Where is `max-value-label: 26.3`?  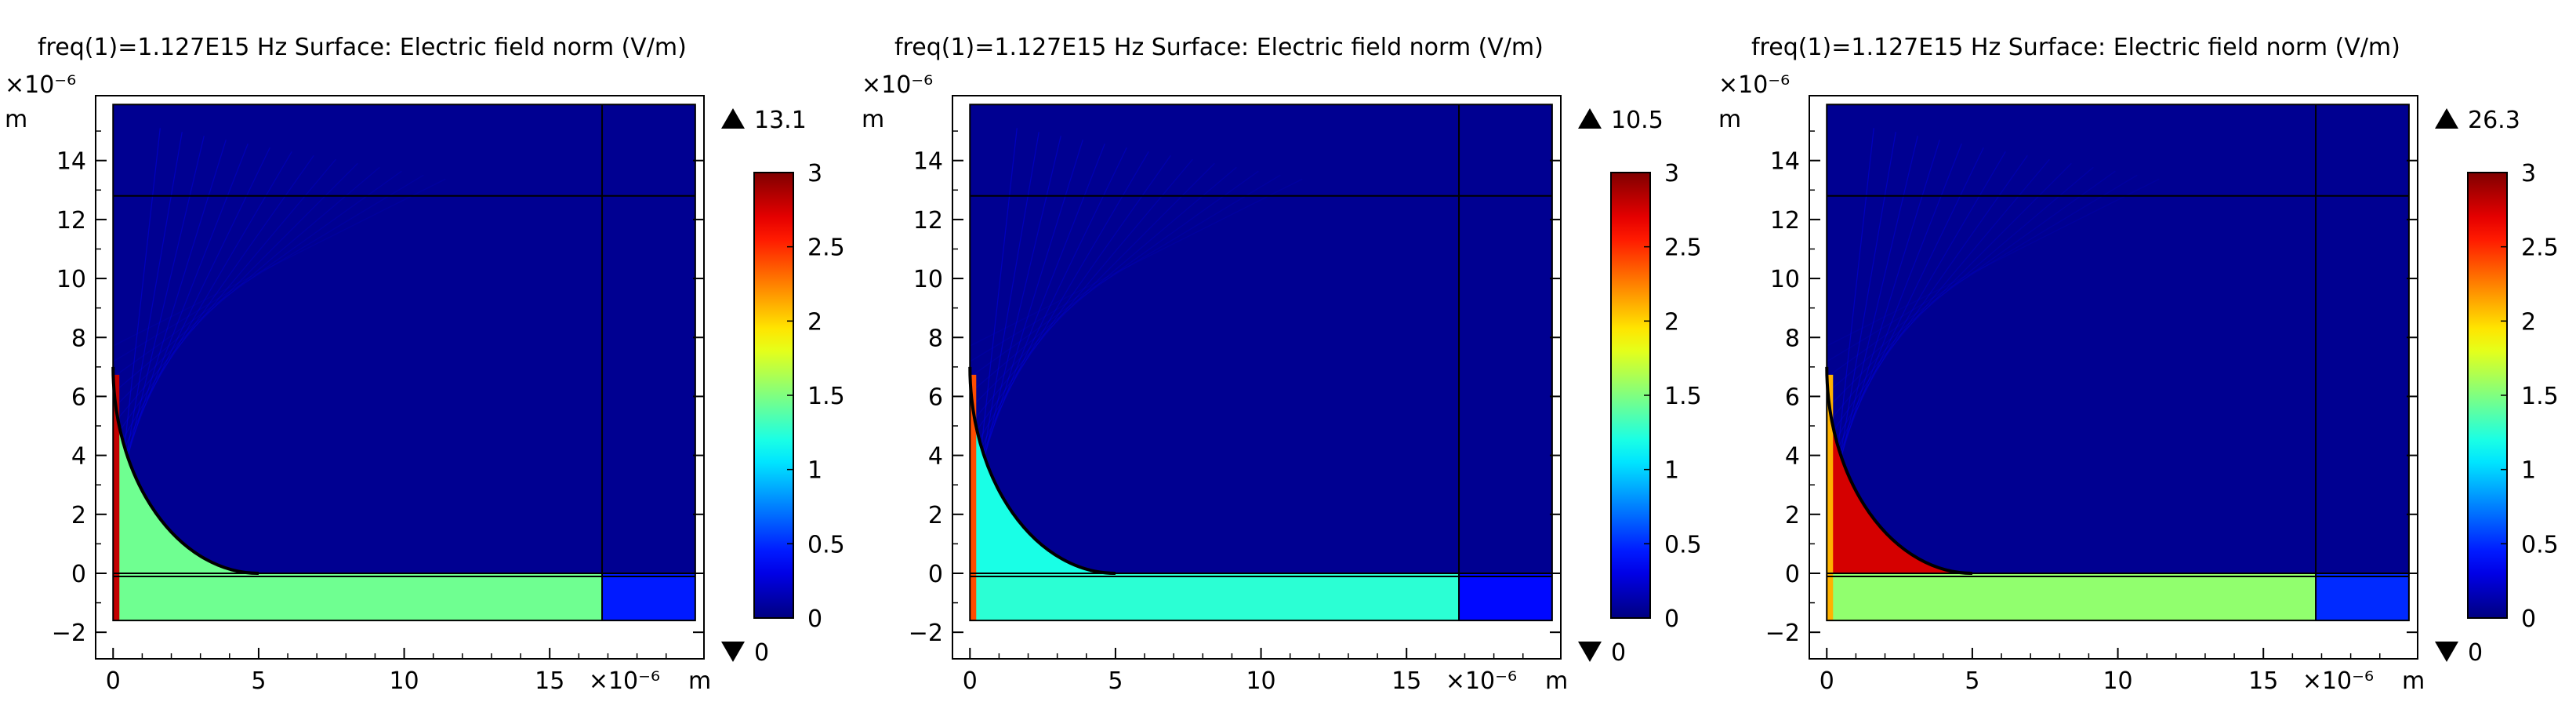
max-value-label: 26.3 is located at coordinates (2494, 121).